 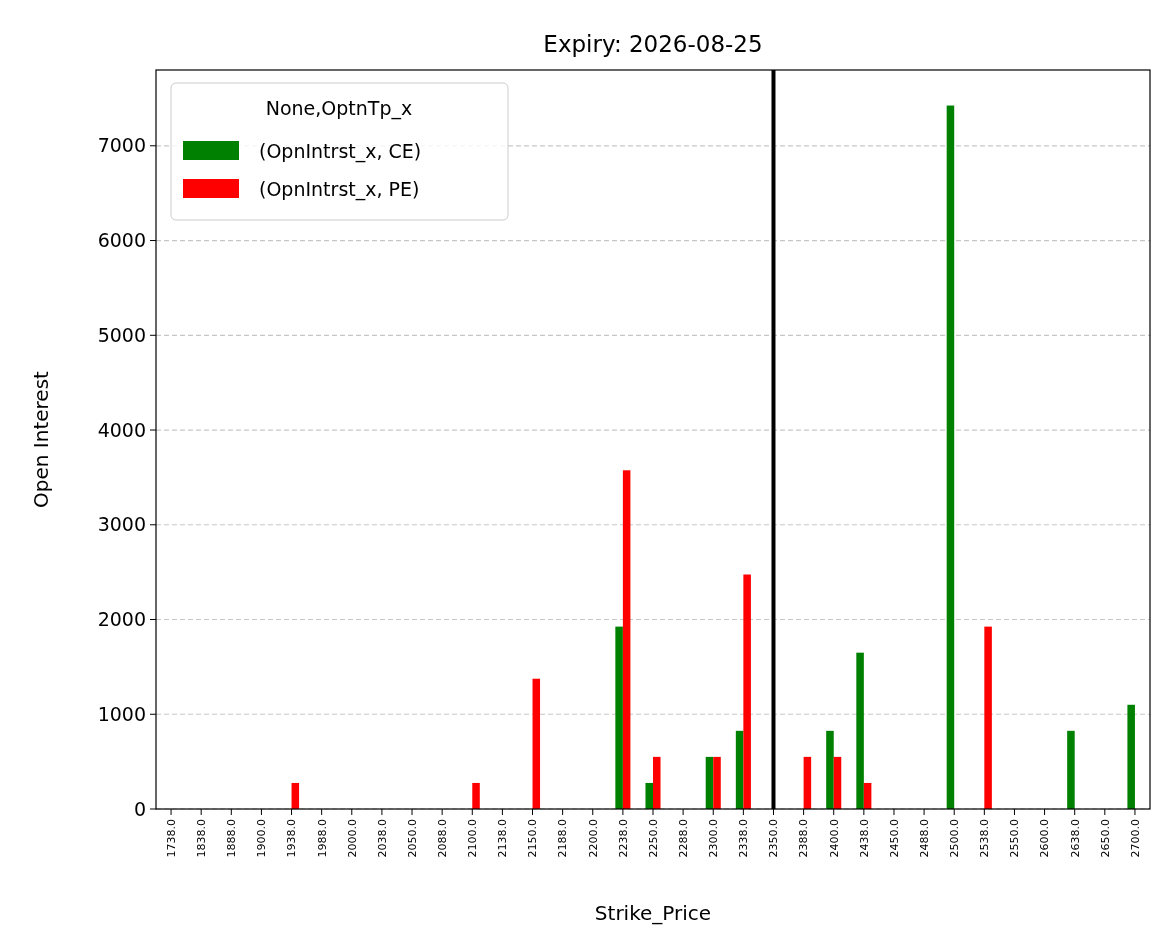 What do you see at coordinates (382, 838) in the screenshot?
I see `x-tick-label: 2038.0` at bounding box center [382, 838].